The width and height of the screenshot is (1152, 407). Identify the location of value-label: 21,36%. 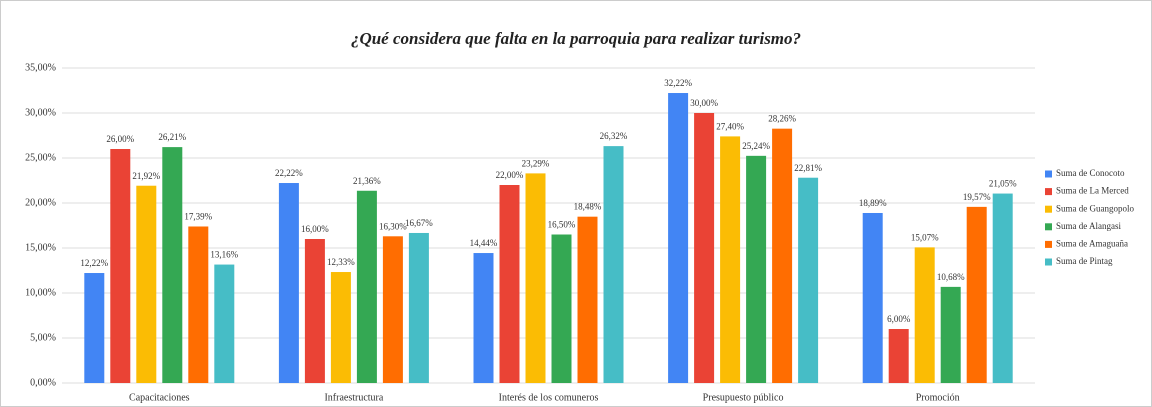
(367, 181).